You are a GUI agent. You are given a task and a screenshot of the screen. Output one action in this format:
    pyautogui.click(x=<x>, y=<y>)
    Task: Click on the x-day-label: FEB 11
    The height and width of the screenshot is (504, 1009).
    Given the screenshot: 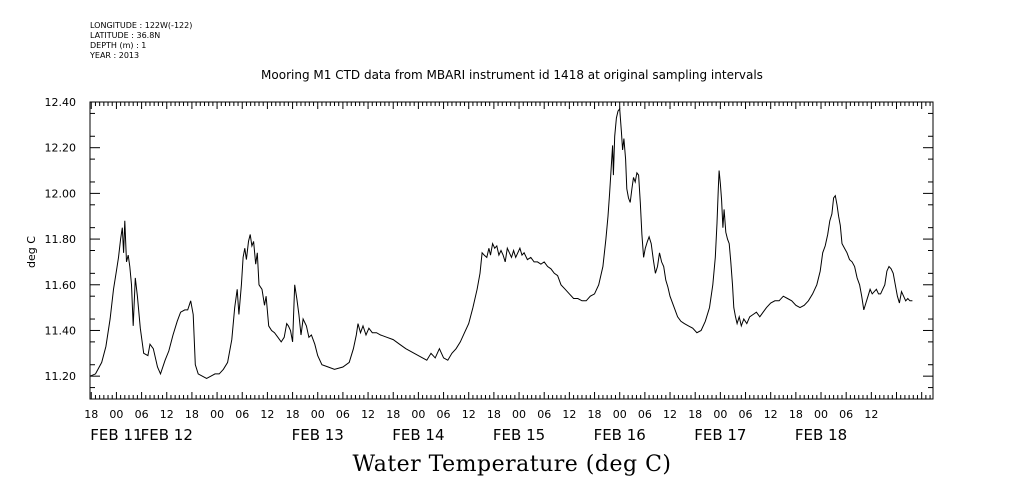 What is the action you would take?
    pyautogui.click(x=116, y=435)
    